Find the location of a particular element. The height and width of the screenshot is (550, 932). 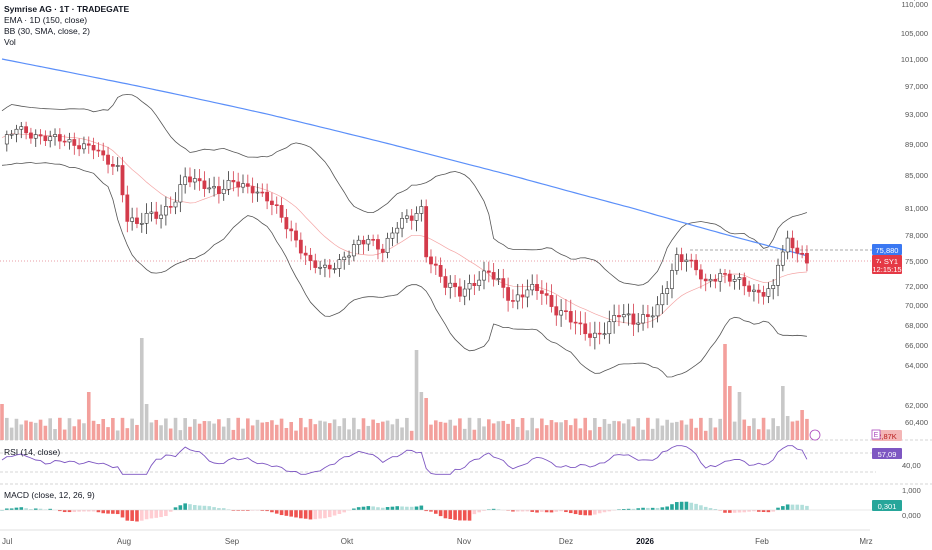

legend-vol: Vol is located at coordinates (10, 42).